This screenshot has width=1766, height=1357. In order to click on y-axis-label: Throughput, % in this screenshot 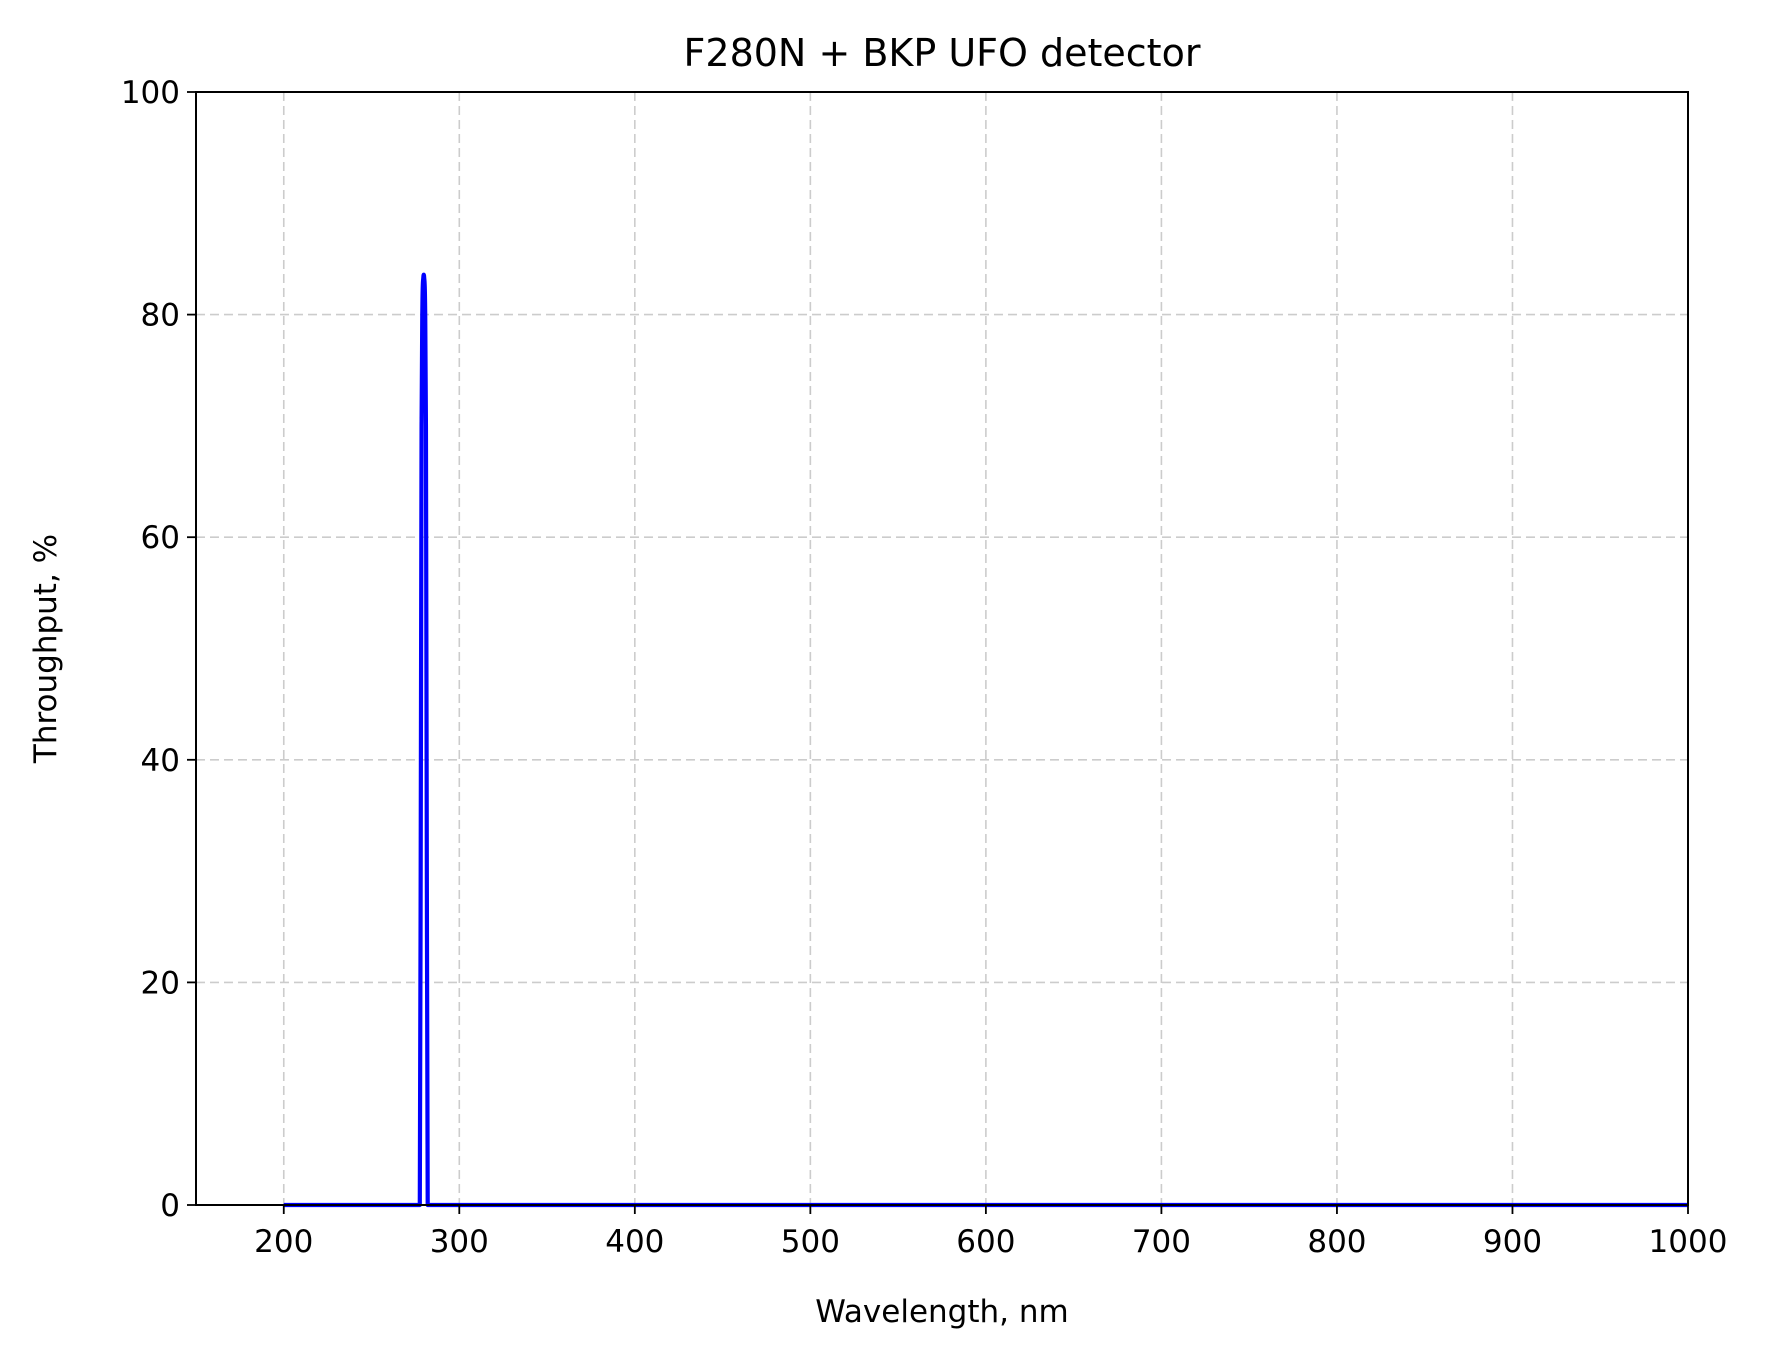, I will do `click(46, 649)`.